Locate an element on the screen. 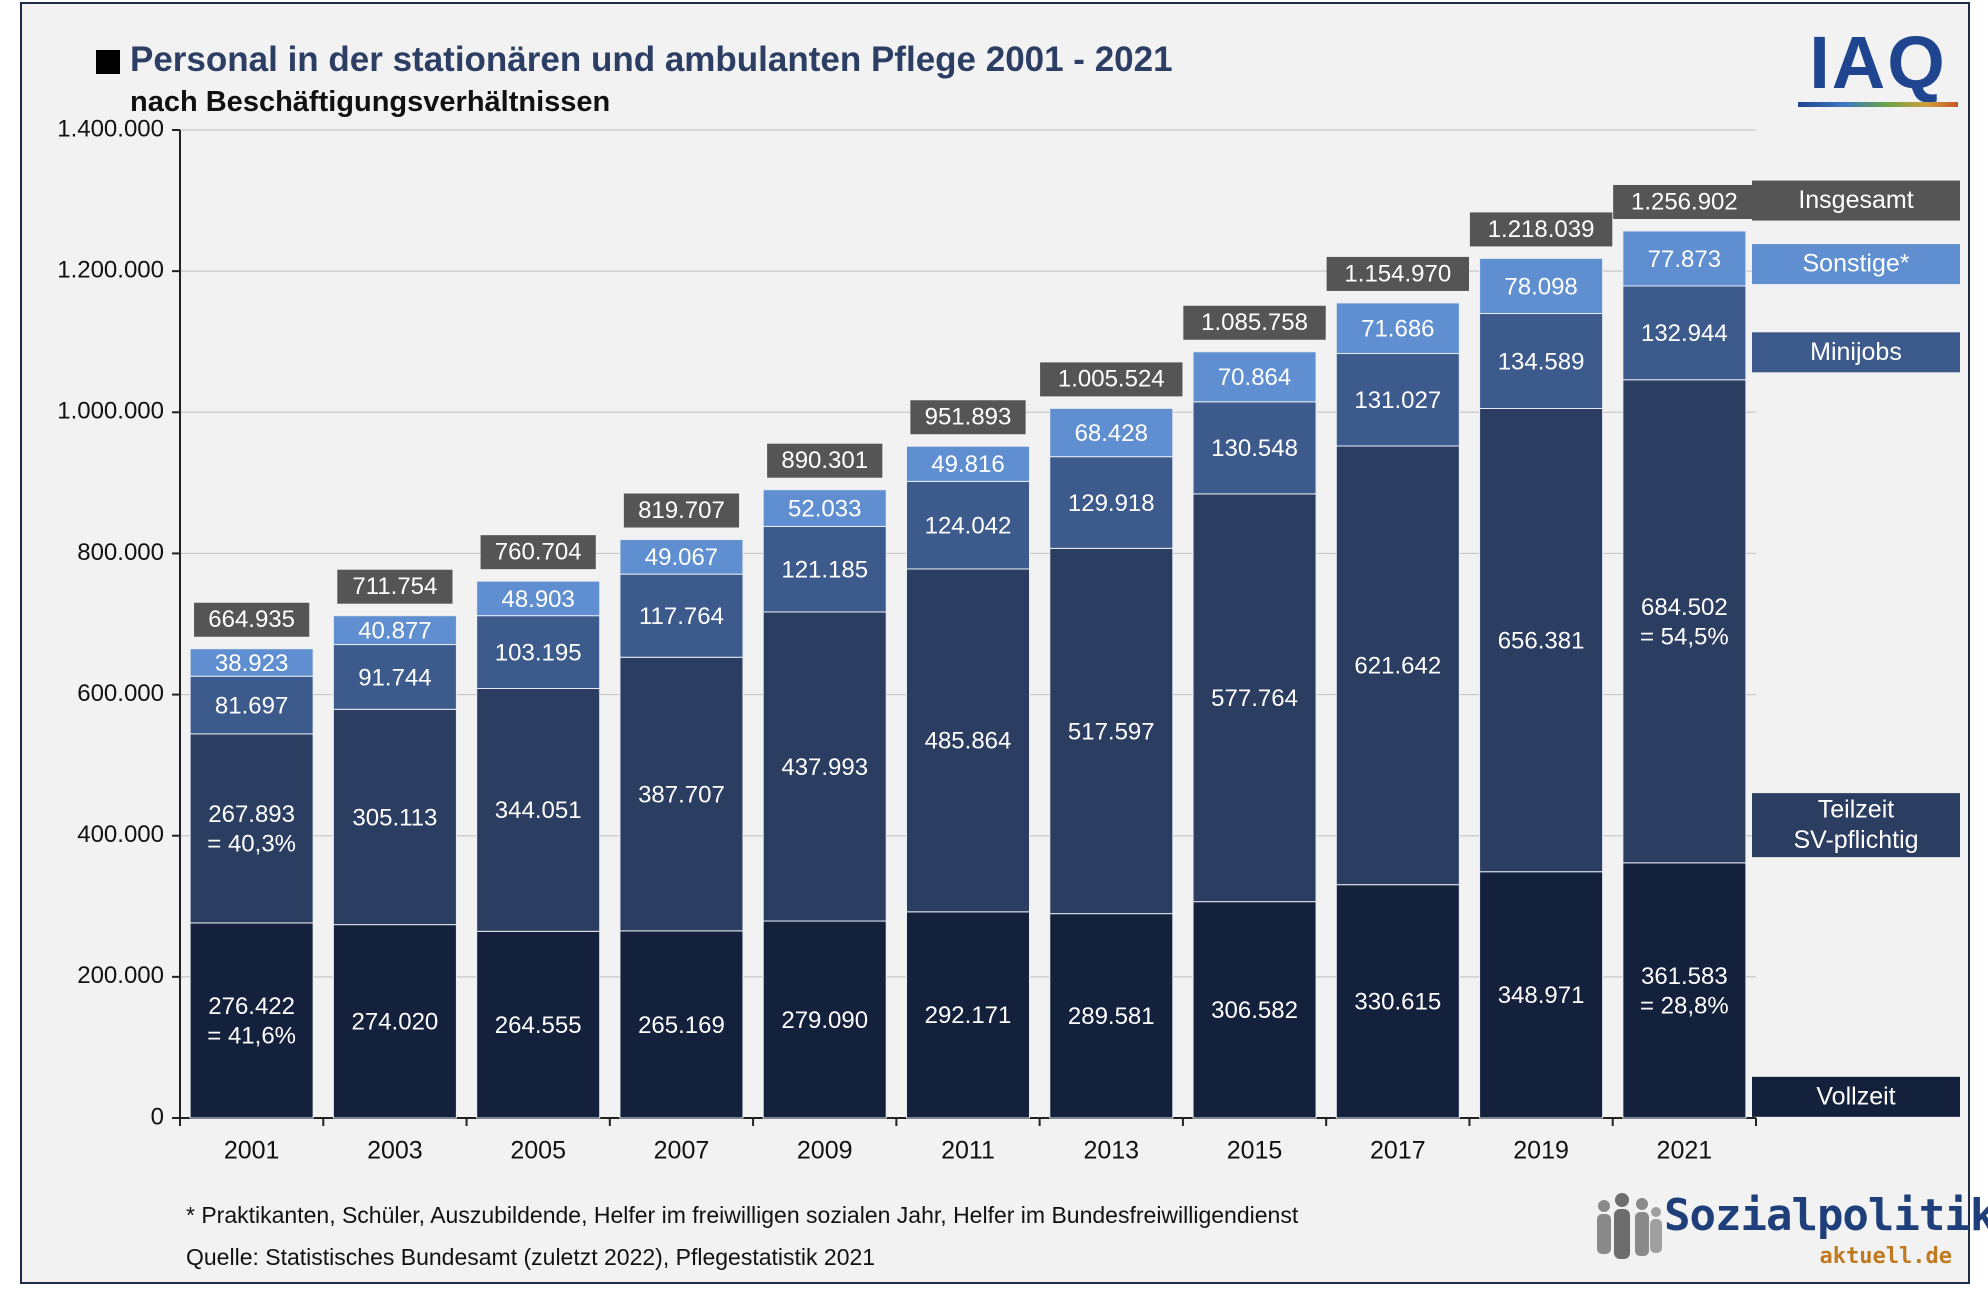 The width and height of the screenshot is (1988, 1292). bar-minijobs-2019 is located at coordinates (1541, 361).